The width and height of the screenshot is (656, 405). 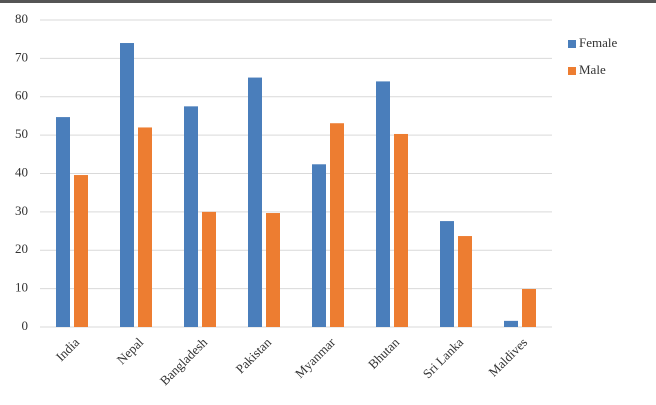 What do you see at coordinates (21, 95) in the screenshot?
I see `y-tick-label: 60` at bounding box center [21, 95].